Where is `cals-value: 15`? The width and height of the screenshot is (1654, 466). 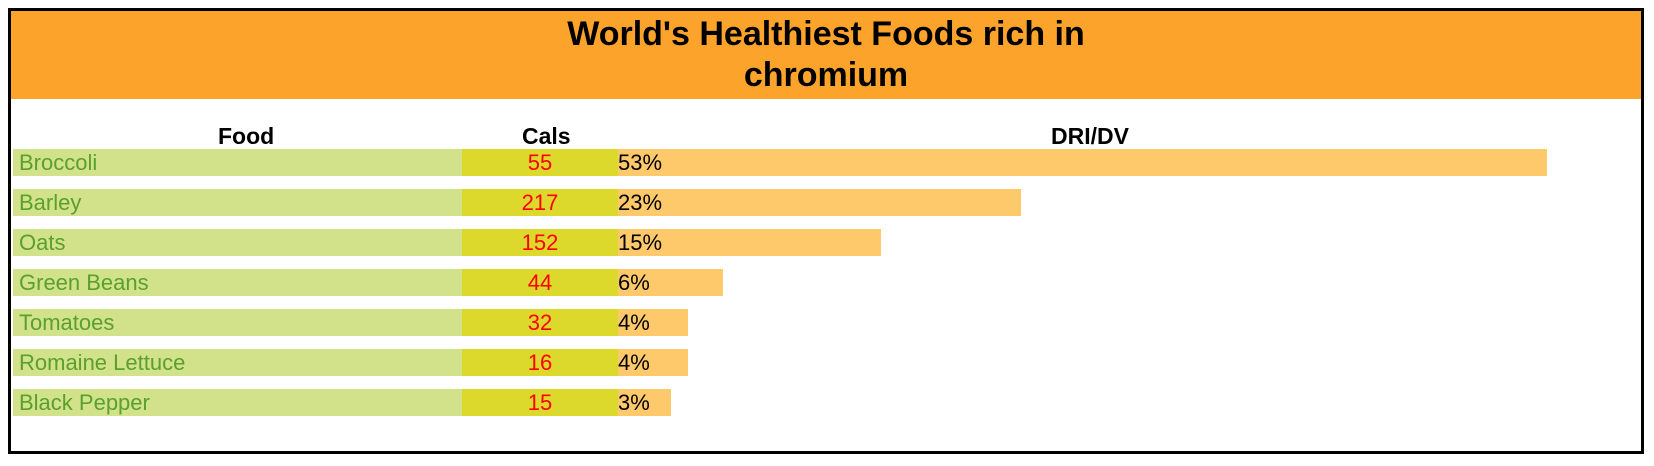
cals-value: 15 is located at coordinates (540, 402).